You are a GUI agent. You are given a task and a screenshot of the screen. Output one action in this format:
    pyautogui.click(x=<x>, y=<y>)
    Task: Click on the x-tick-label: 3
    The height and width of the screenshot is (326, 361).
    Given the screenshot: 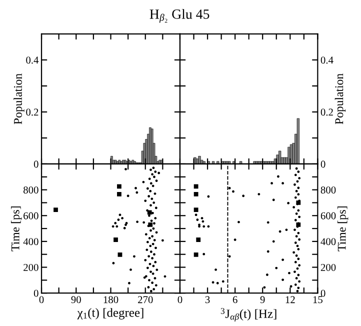 What is the action you would take?
    pyautogui.click(x=207, y=300)
    